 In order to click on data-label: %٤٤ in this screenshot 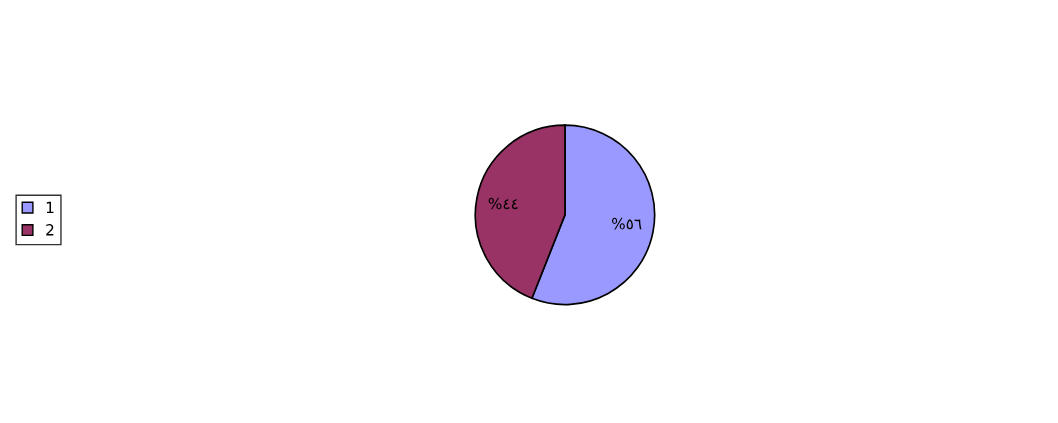, I will do `click(503, 203)`.